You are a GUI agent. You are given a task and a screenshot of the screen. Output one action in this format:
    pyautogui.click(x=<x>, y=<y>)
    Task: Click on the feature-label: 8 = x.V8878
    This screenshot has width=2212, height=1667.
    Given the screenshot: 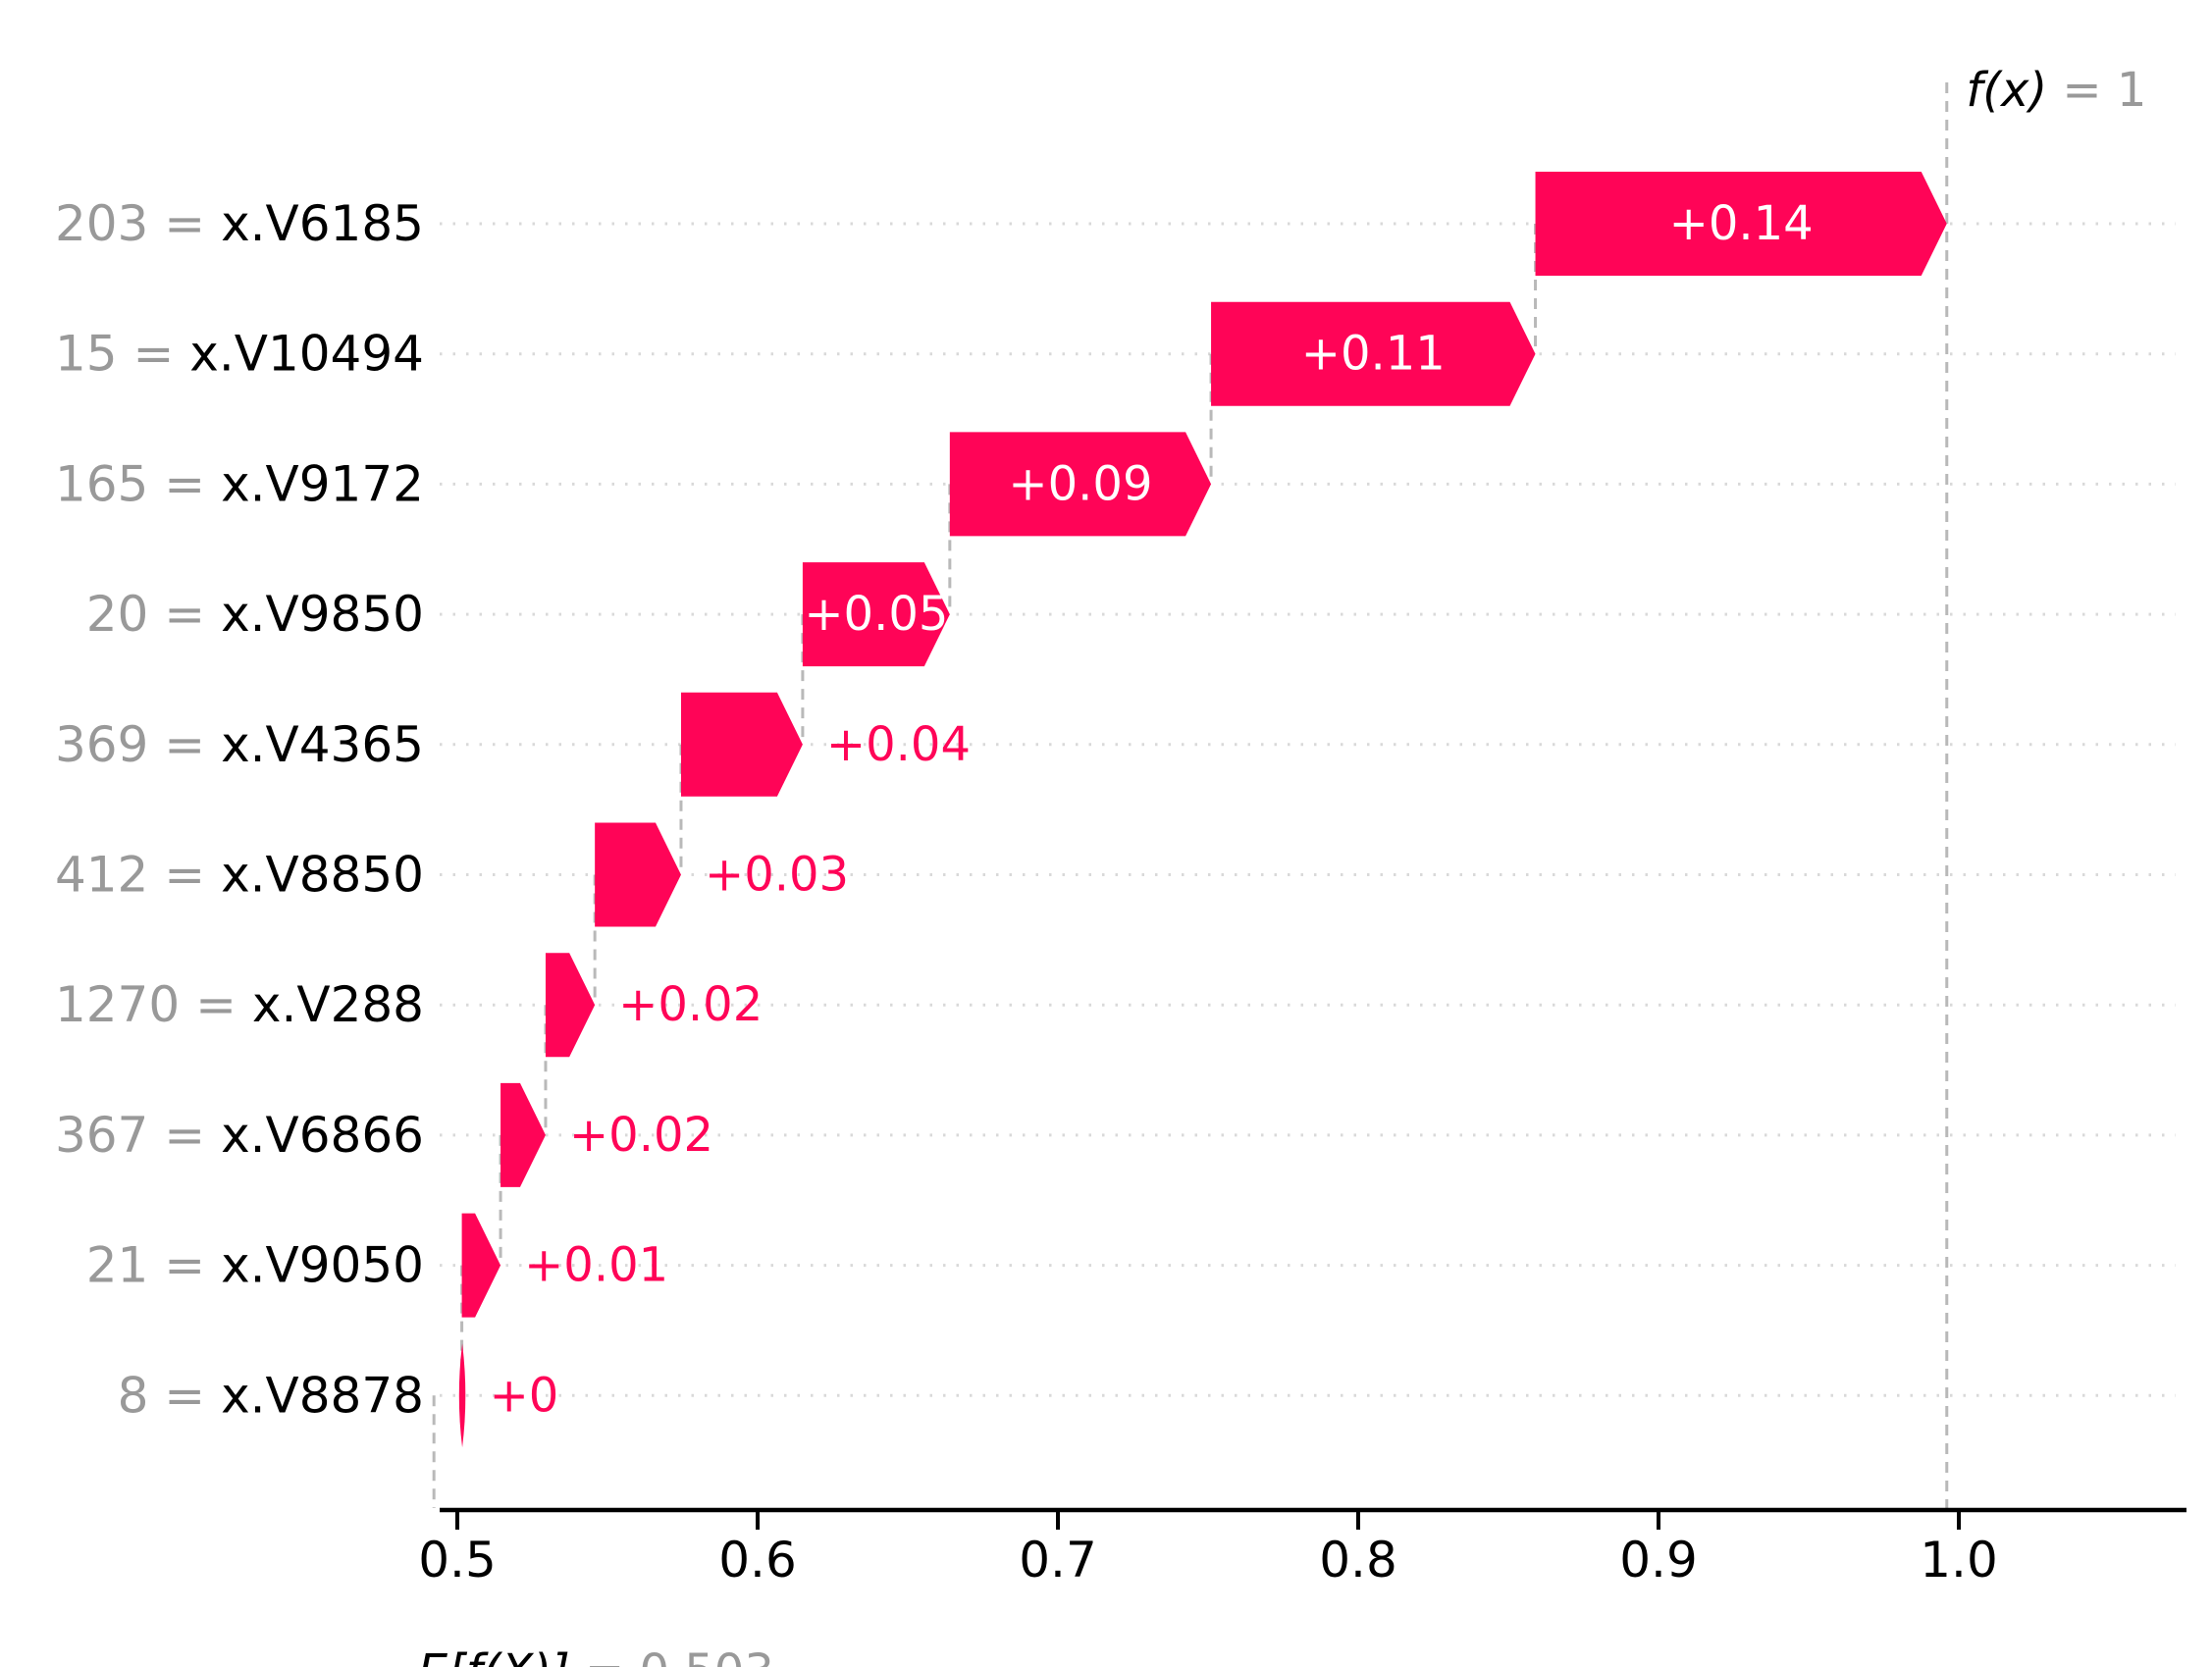 What is the action you would take?
    pyautogui.click(x=271, y=1395)
    